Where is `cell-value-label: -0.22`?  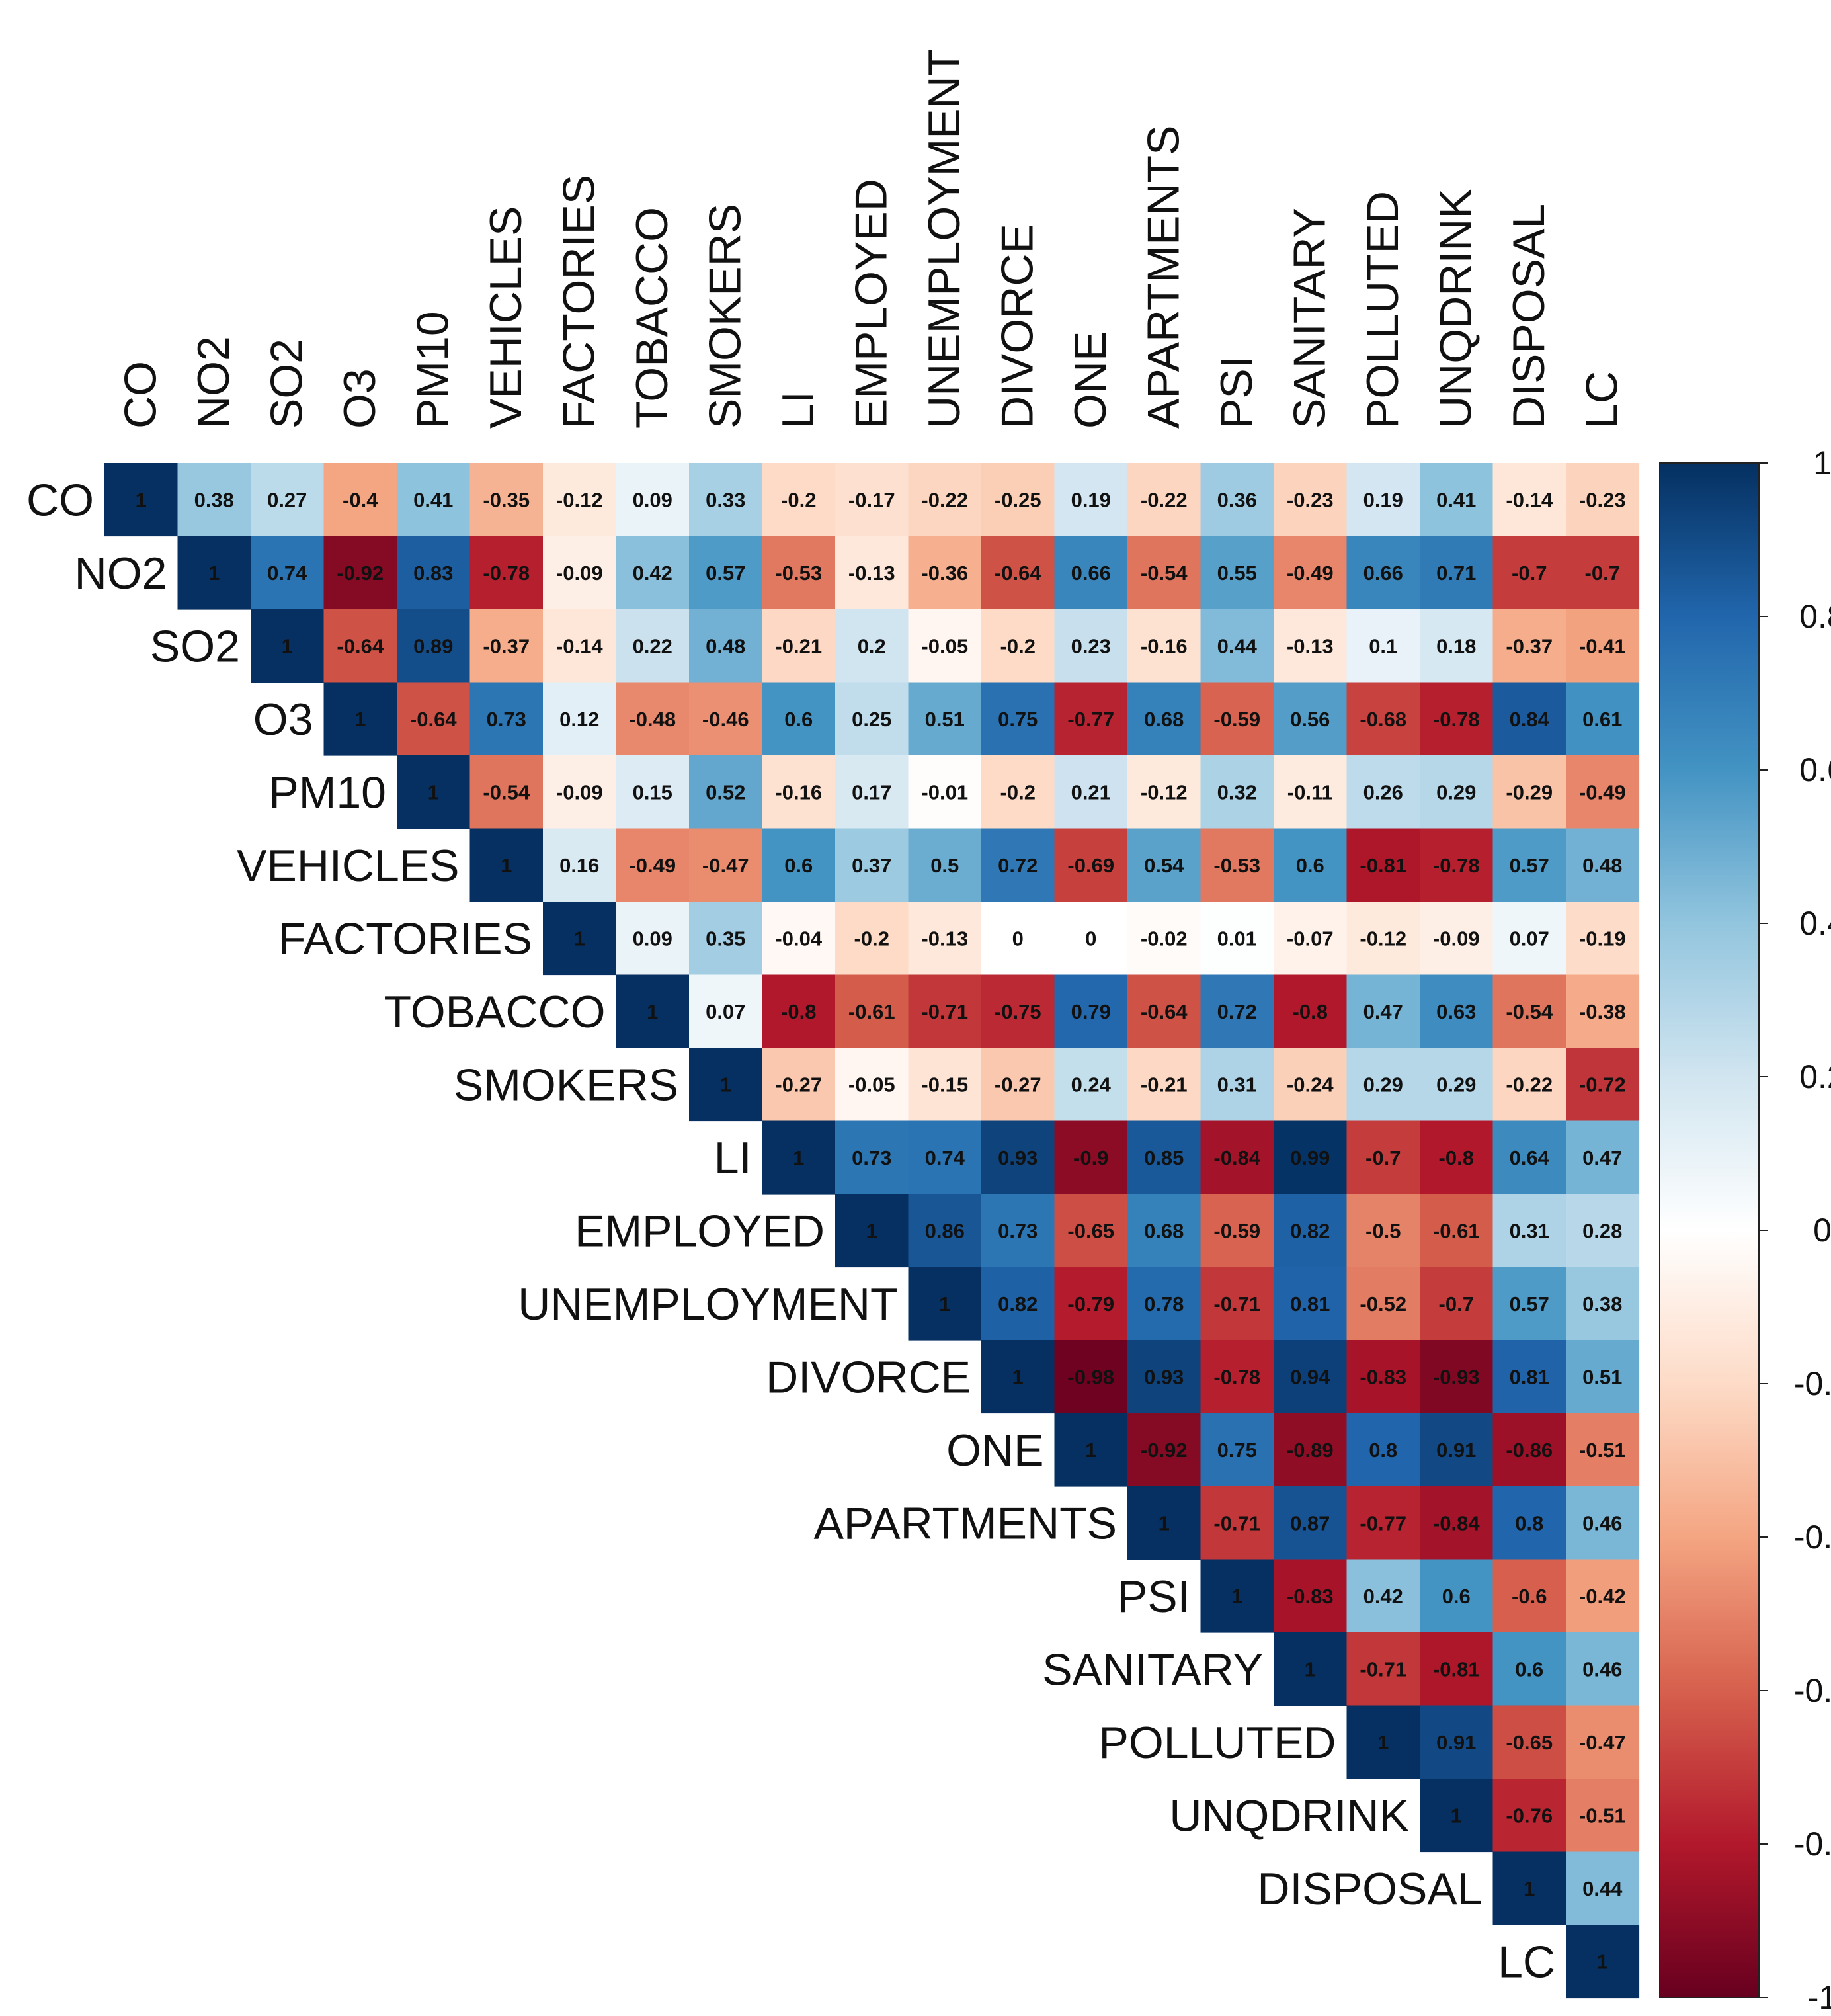
cell-value-label: -0.22 is located at coordinates (1165, 499).